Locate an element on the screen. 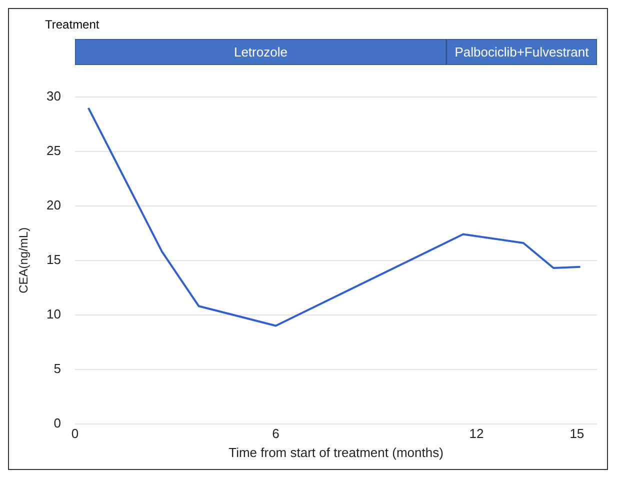 Image resolution: width=617 pixels, height=480 pixels. y-tick-label: 20 is located at coordinates (53, 205).